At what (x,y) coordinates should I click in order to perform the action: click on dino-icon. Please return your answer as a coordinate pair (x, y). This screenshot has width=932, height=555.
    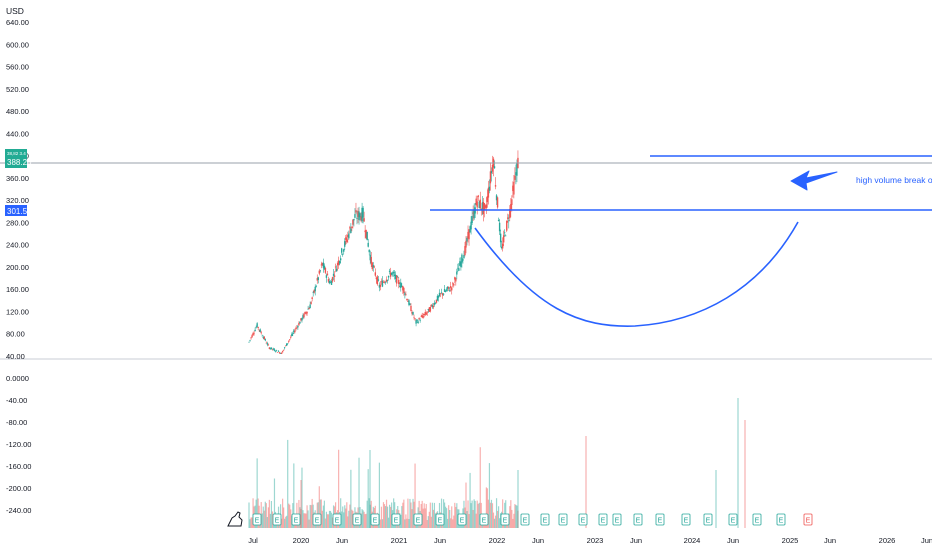
    Looking at the image, I should click on (235, 519).